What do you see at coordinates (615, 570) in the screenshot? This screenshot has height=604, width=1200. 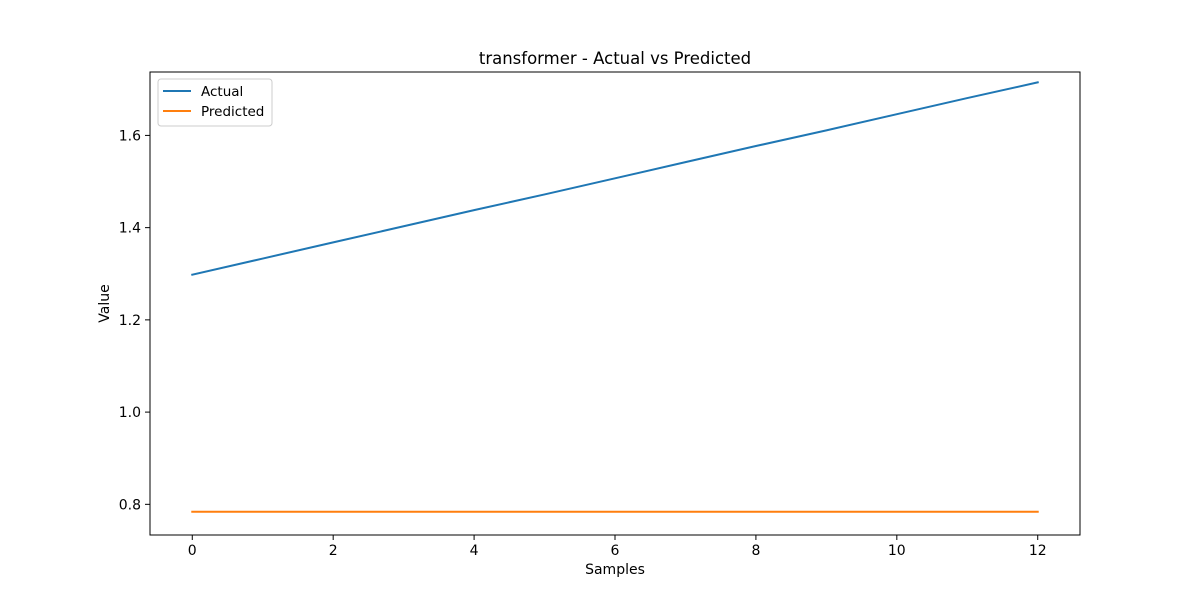 I see `x-axis-label: Samples` at bounding box center [615, 570].